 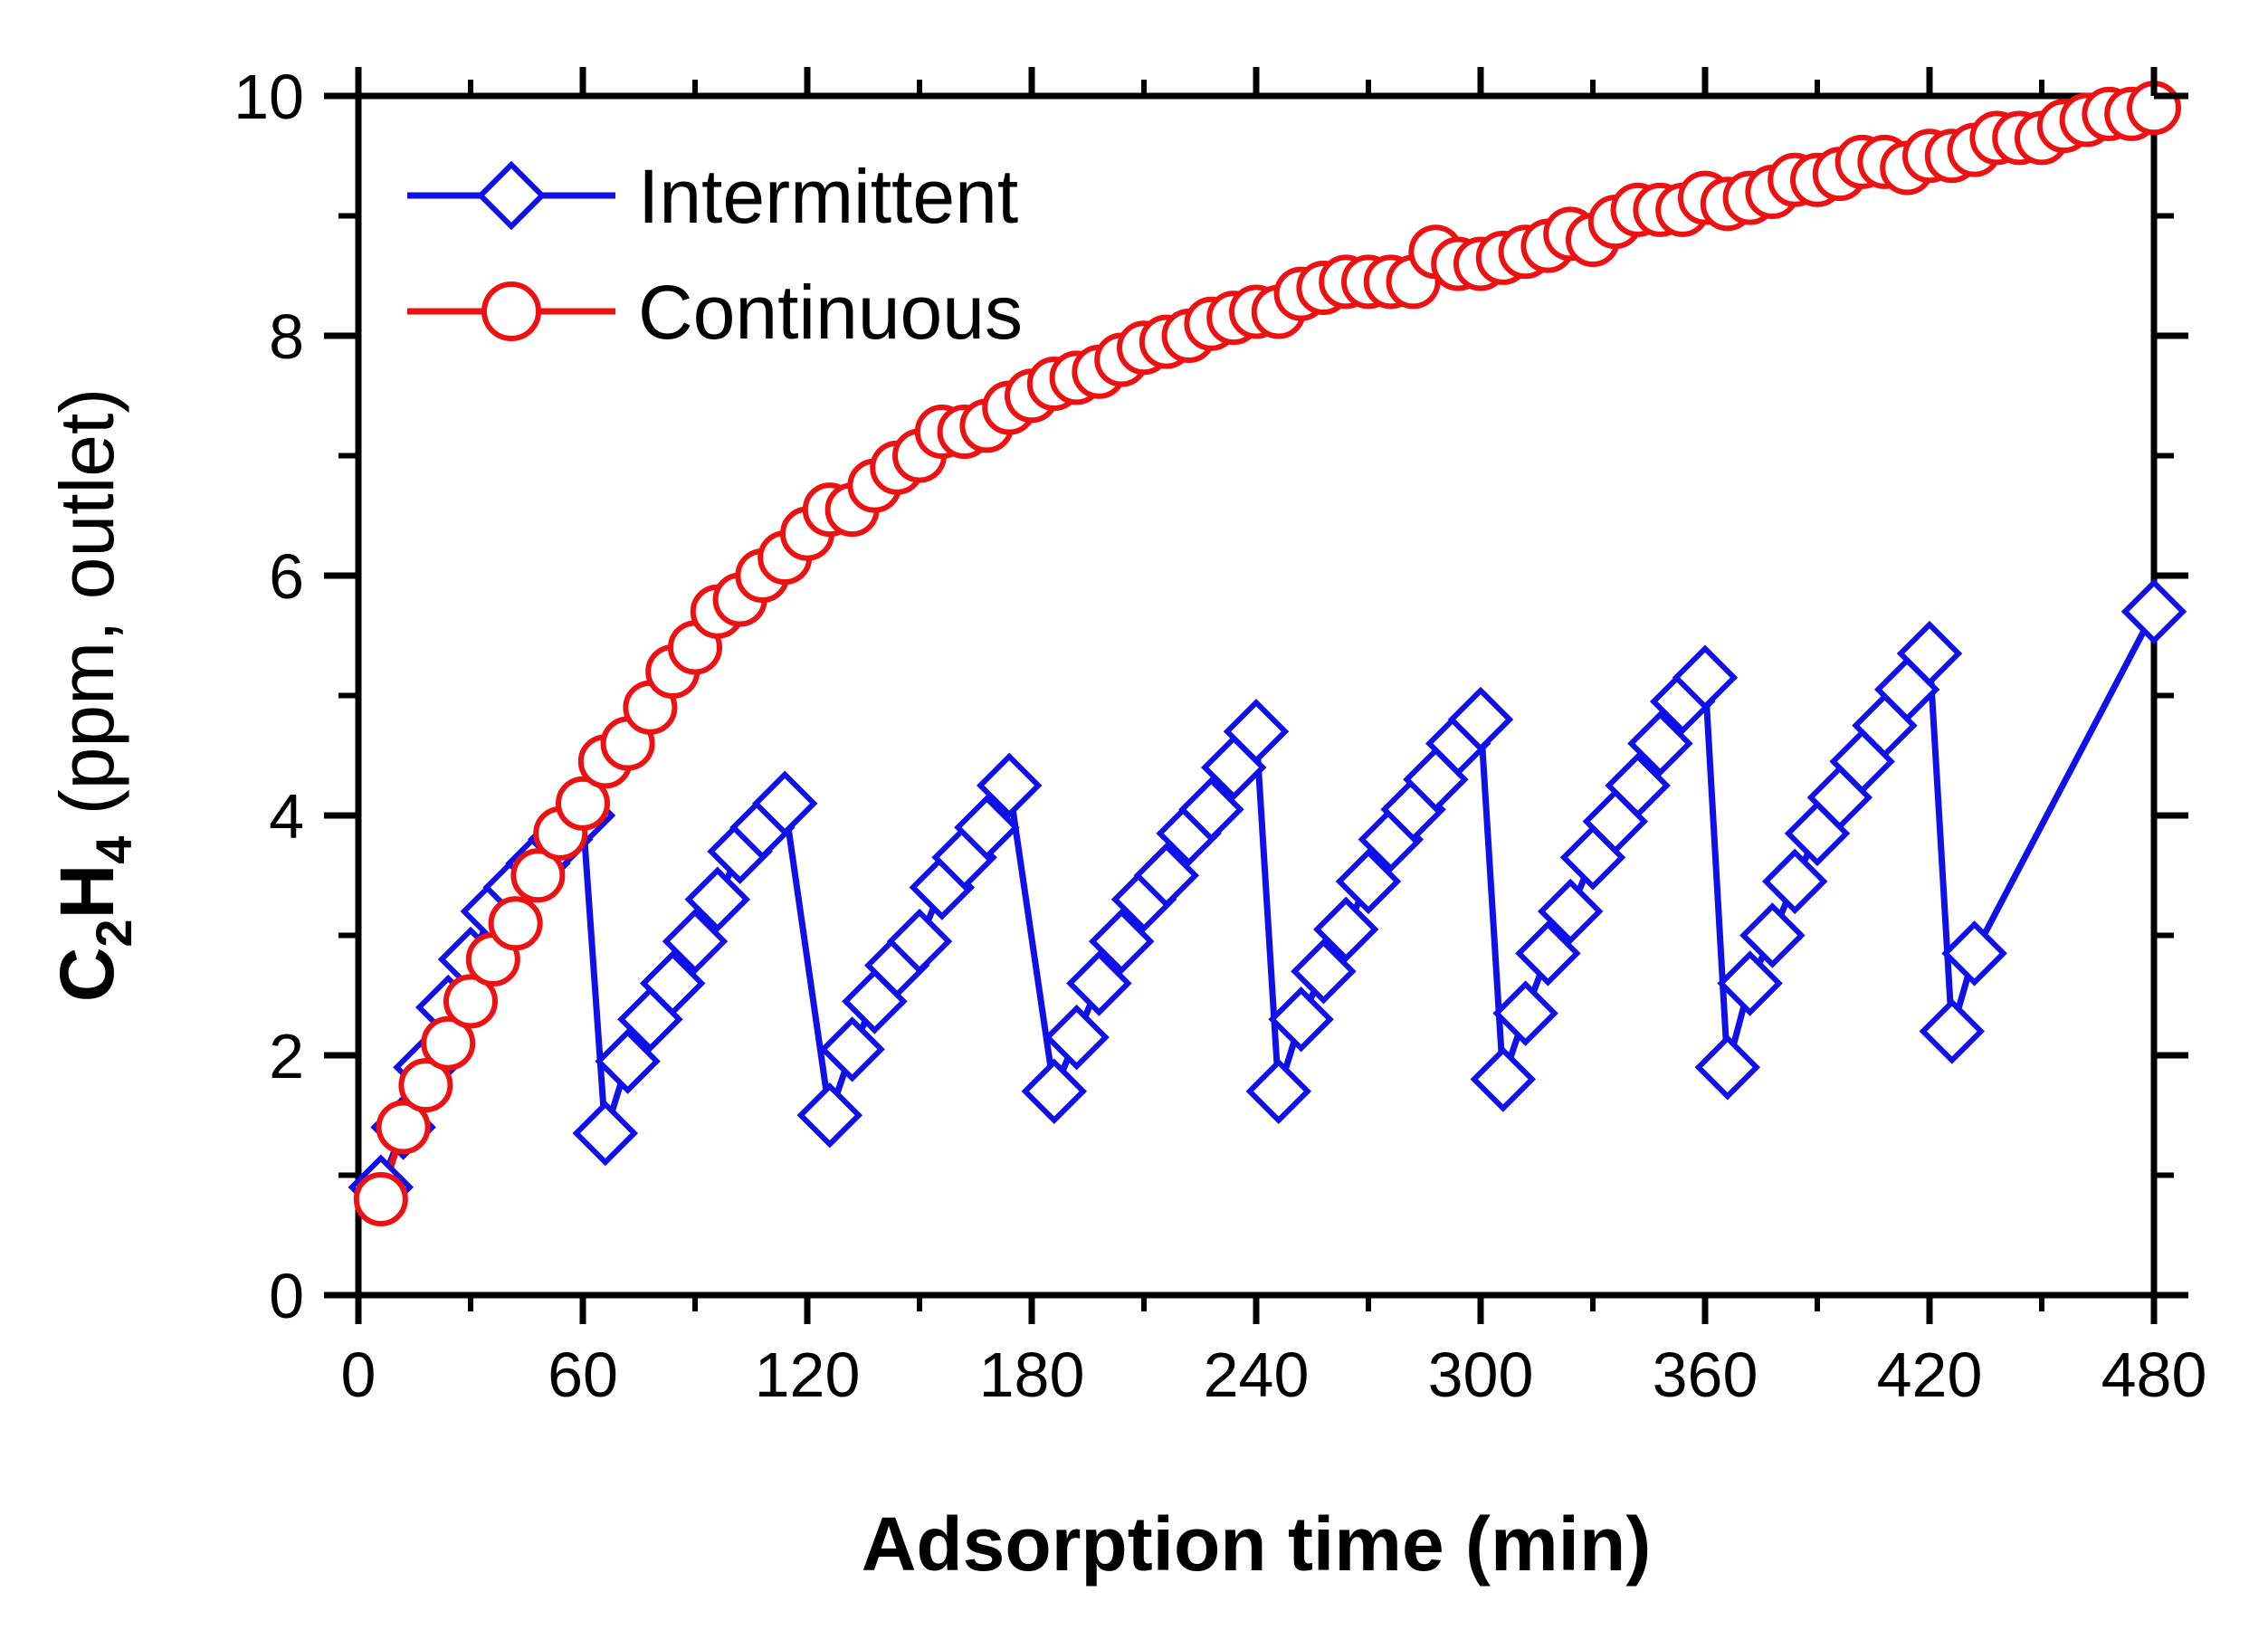 What do you see at coordinates (511, 311) in the screenshot?
I see `legend-marker-continuous` at bounding box center [511, 311].